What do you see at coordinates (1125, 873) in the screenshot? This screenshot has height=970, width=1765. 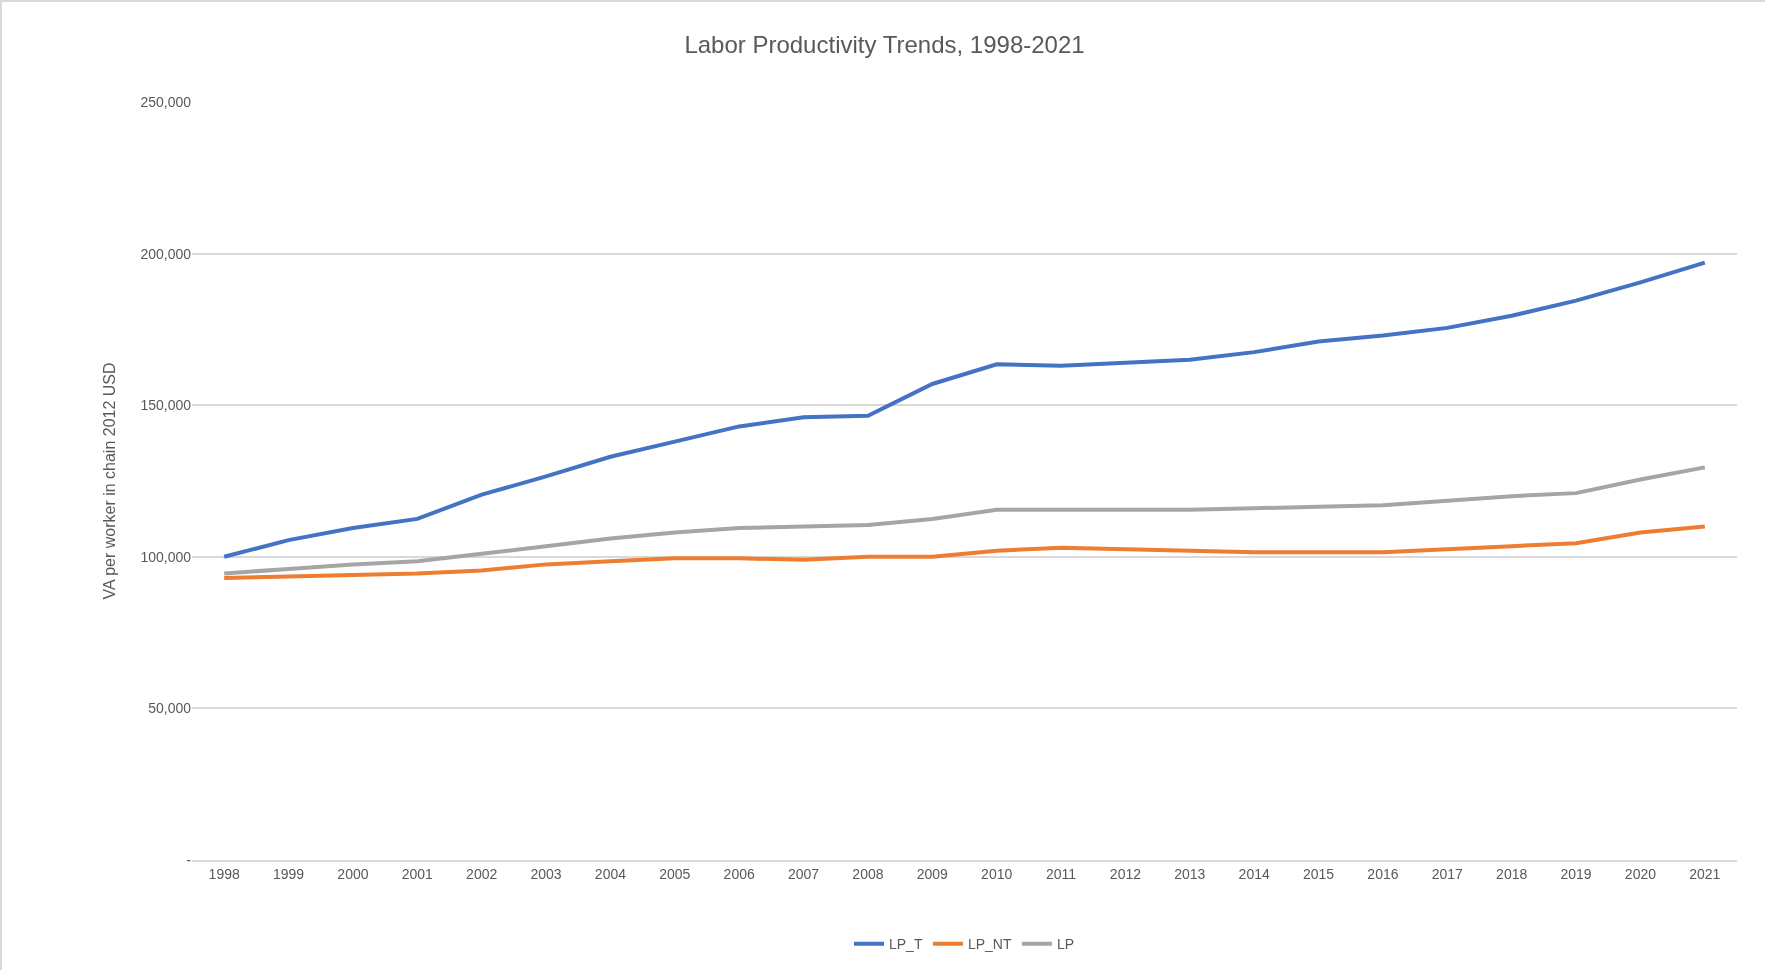 I see `x-tick-label: 2012` at bounding box center [1125, 873].